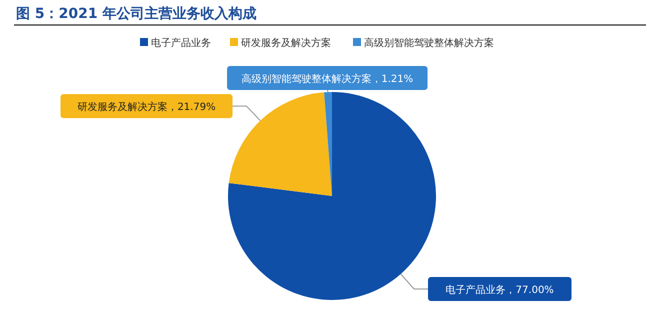 This screenshot has height=322, width=660. I want to click on chart-title: 图 5：2021 年公司主营业务收入构成, so click(136, 13).